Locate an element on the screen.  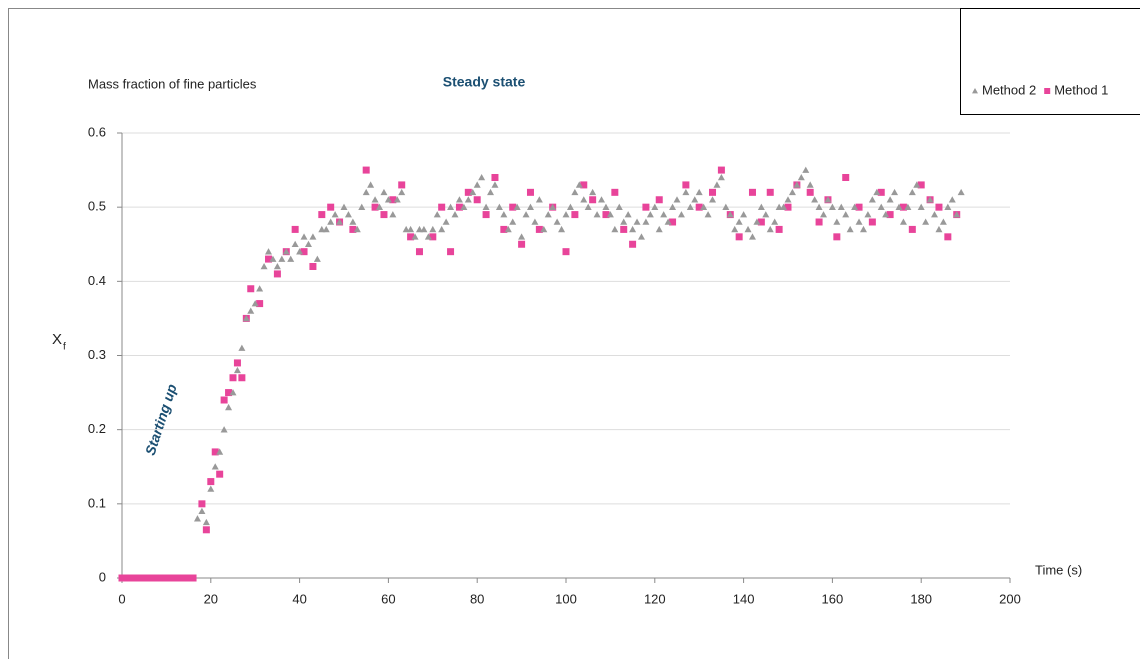
y-tick-label: 0.1 is located at coordinates (97, 502).